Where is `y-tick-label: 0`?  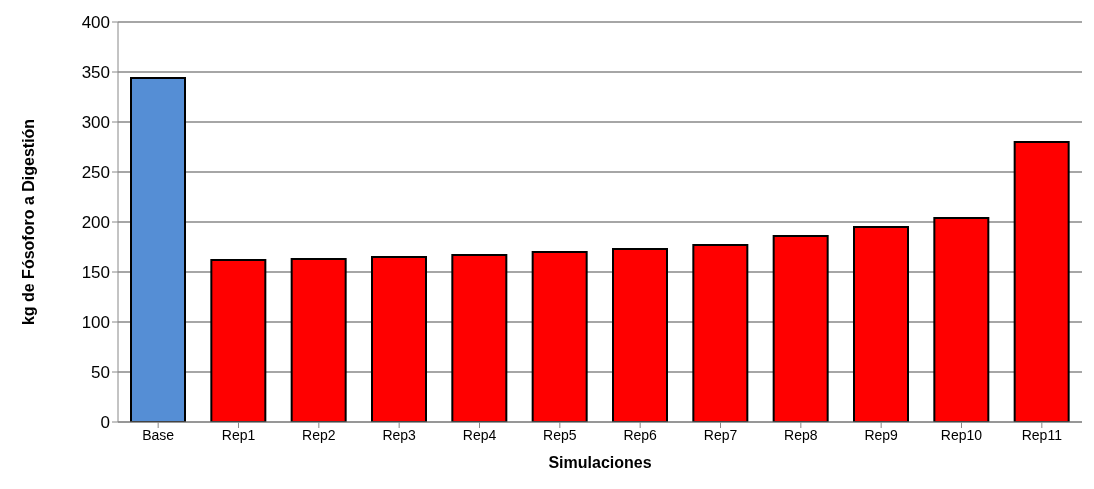
y-tick-label: 0 is located at coordinates (105, 423).